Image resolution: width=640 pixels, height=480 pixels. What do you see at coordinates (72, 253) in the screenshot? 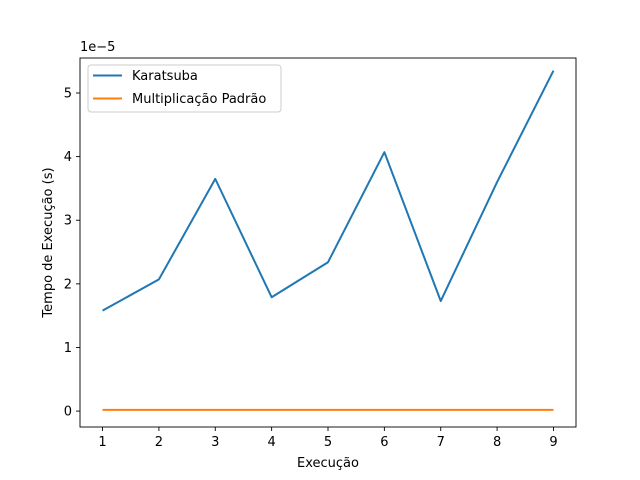
I see `y-axis-ticks: 0 1 2 3 4 5` at bounding box center [72, 253].